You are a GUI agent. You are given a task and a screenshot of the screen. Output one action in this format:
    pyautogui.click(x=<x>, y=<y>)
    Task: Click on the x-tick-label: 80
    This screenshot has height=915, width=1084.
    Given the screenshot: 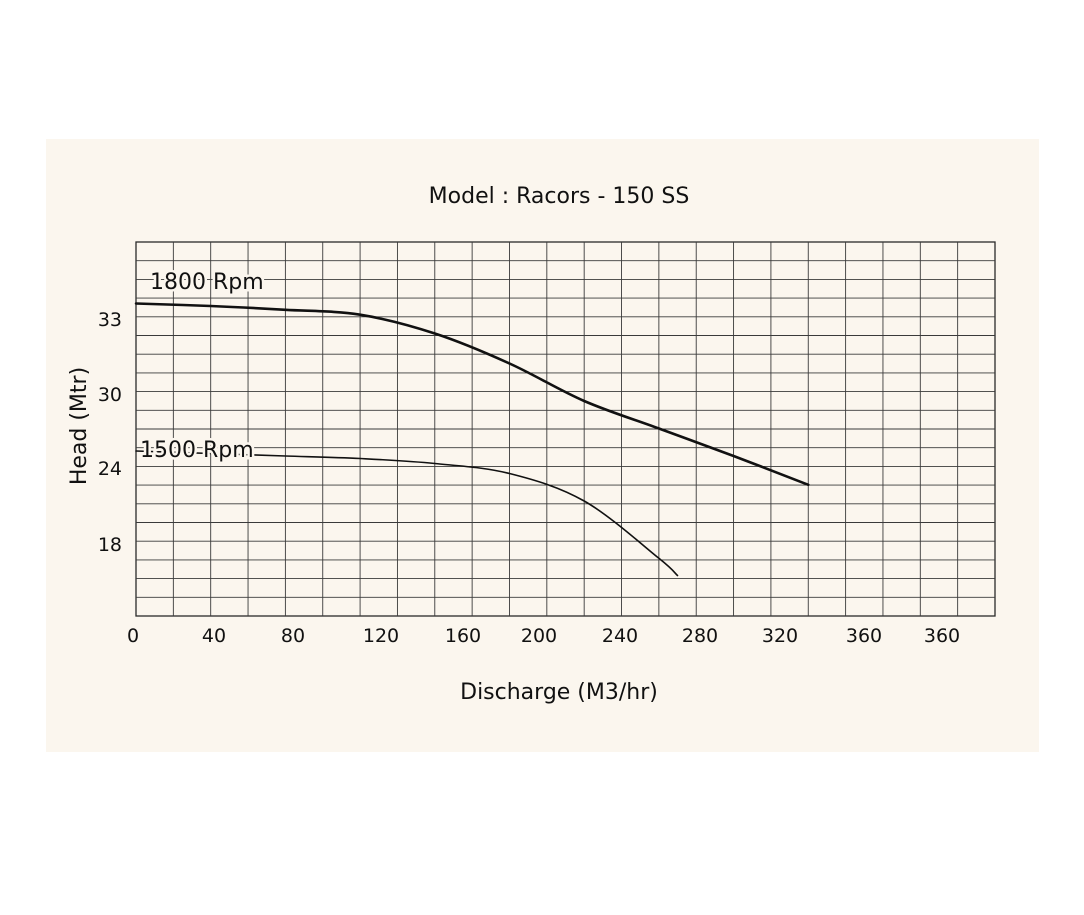 What is the action you would take?
    pyautogui.click(x=293, y=636)
    